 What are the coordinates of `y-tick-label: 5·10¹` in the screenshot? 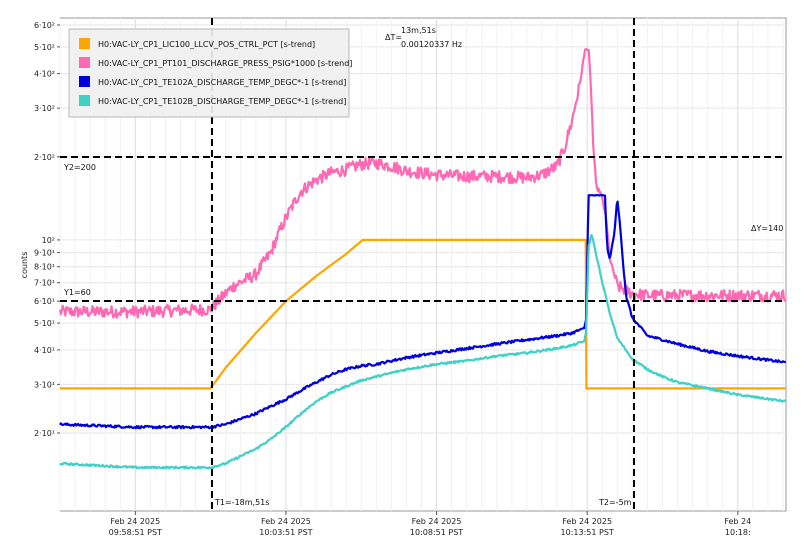 It's located at (44, 323).